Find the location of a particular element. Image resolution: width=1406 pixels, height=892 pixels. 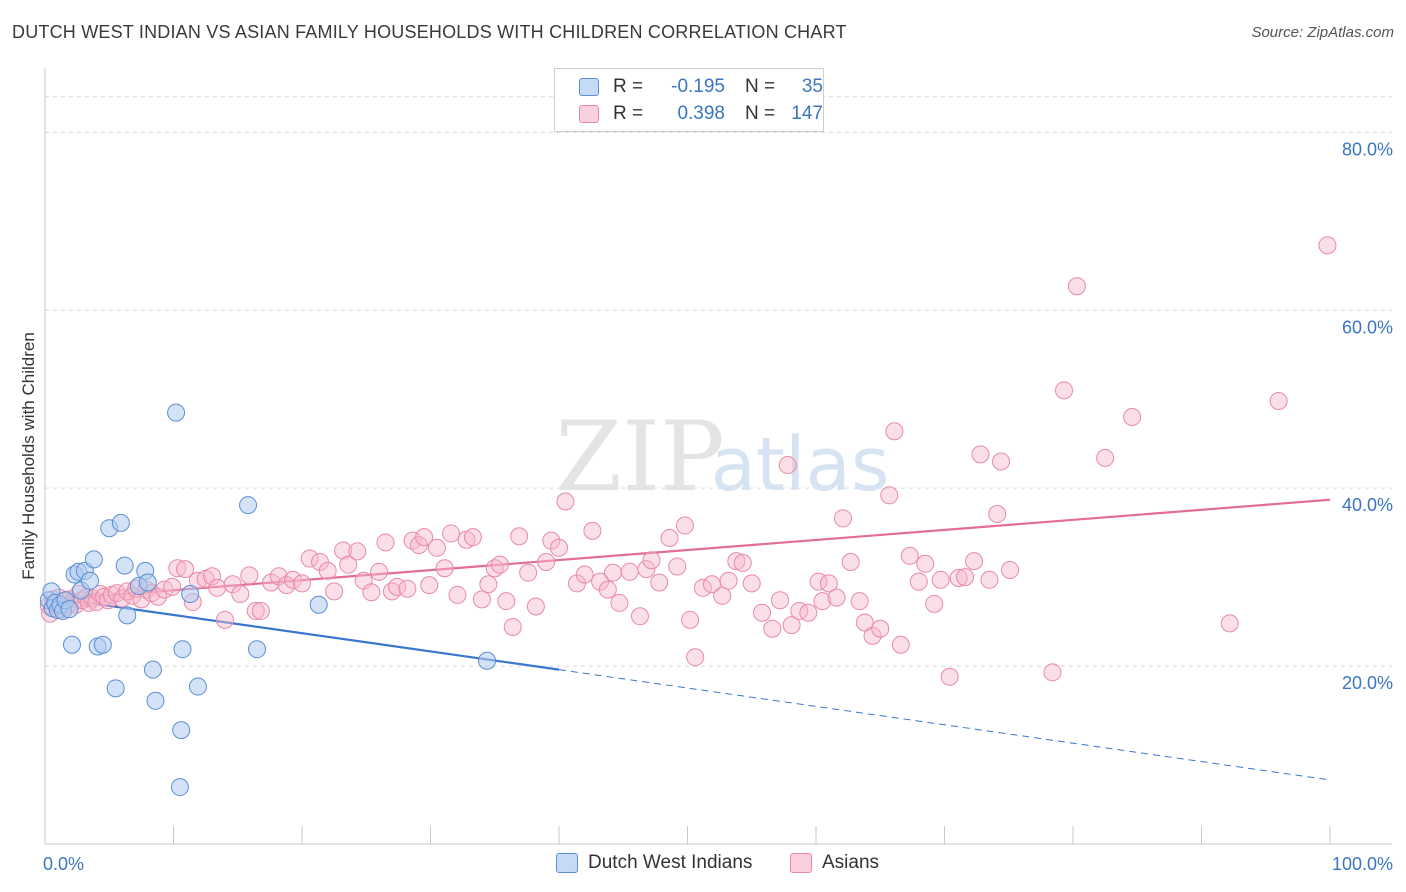

legend-n-label: N = is located at coordinates (760, 113).